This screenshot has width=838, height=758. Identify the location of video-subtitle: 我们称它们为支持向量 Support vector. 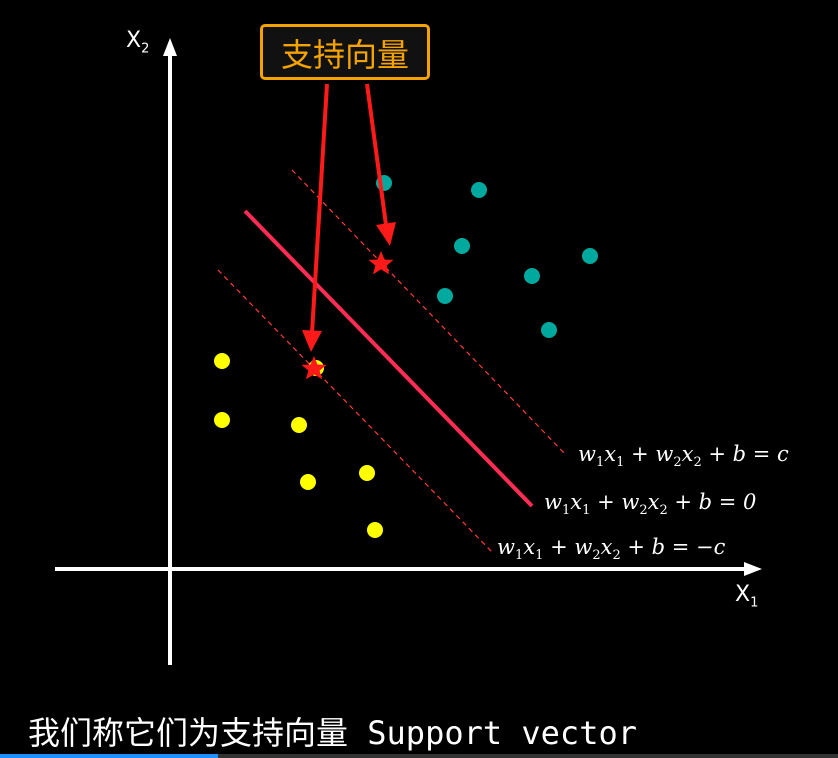
(332, 733).